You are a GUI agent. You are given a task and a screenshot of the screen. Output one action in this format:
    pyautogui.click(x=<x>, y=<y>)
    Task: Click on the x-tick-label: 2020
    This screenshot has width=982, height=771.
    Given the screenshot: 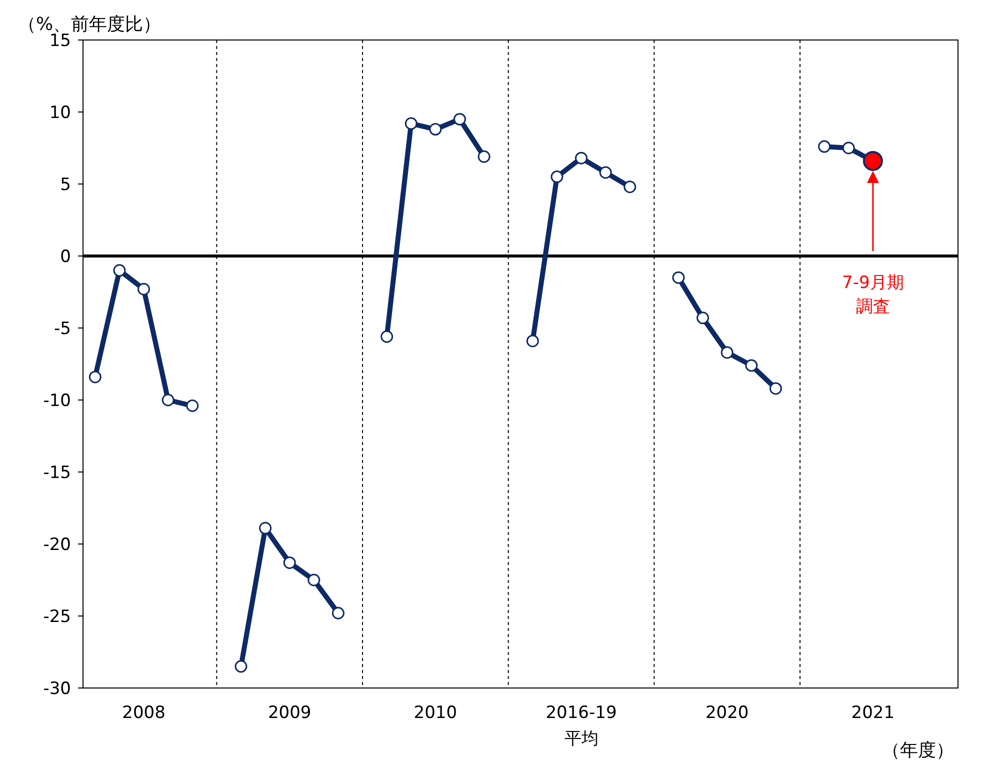 What is the action you would take?
    pyautogui.click(x=727, y=713)
    